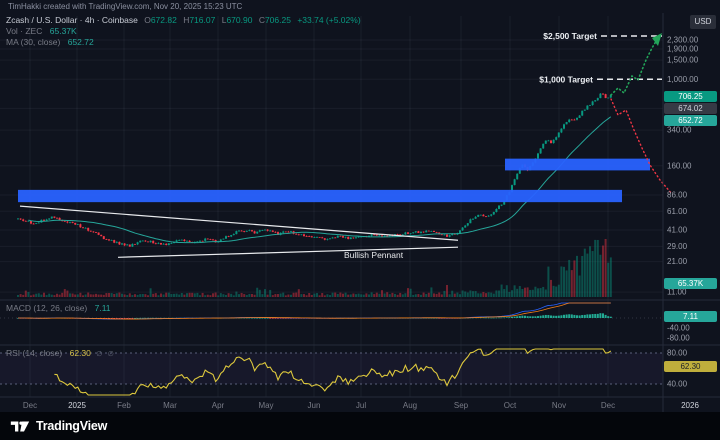 Image resolution: width=720 pixels, height=440 pixels. I want to click on change-value: +33.74 (+5.02%), so click(329, 20).